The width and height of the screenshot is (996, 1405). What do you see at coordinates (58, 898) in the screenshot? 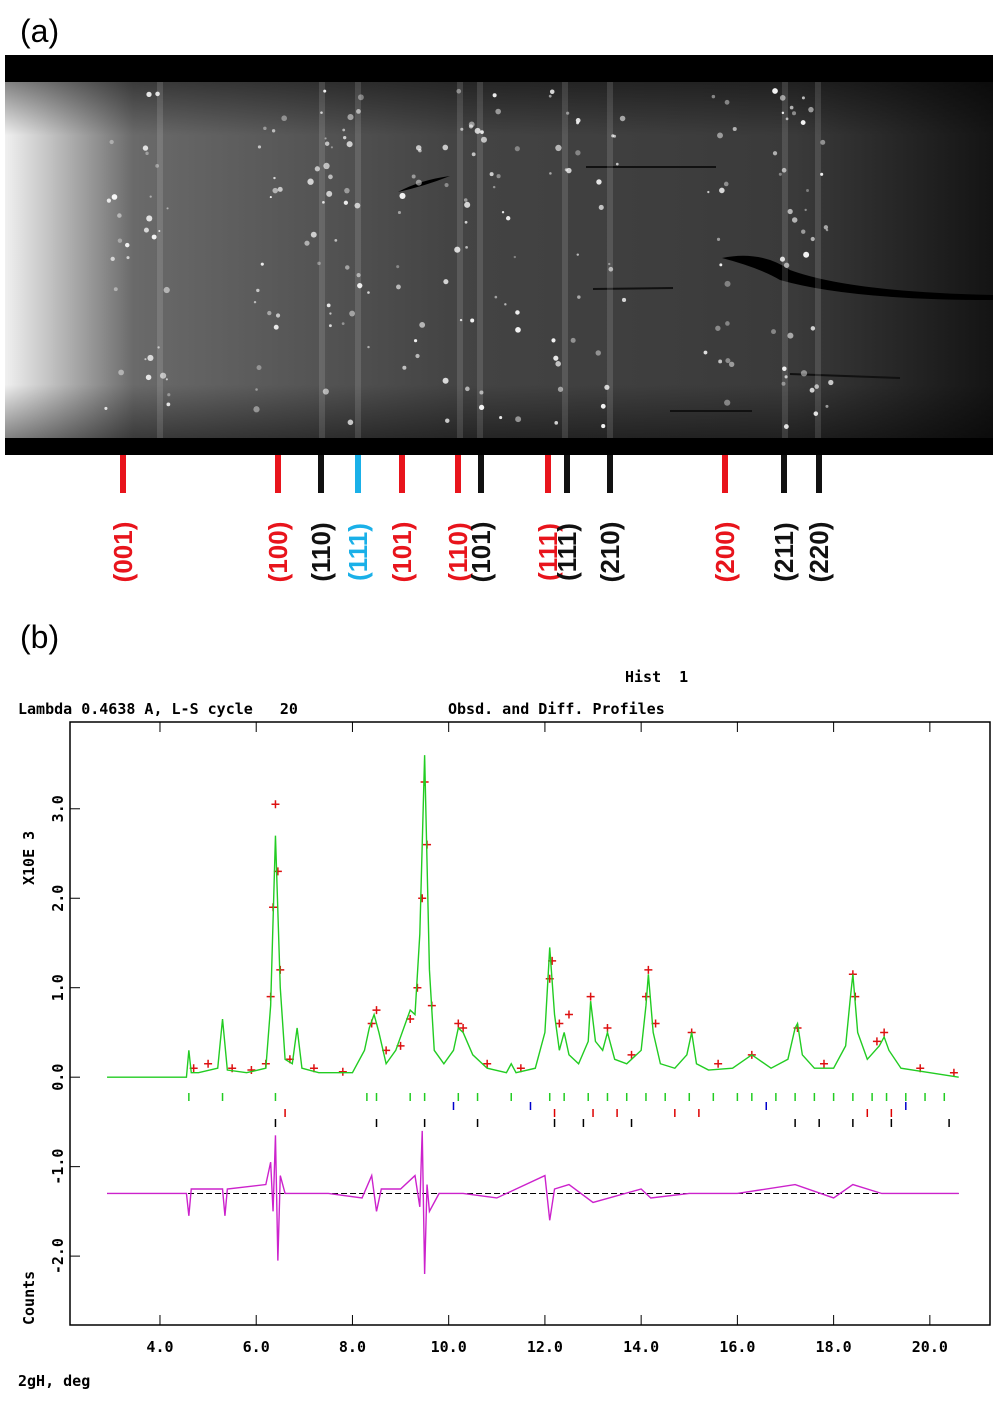
I see `y-tick-label: 2.0` at bounding box center [58, 898].